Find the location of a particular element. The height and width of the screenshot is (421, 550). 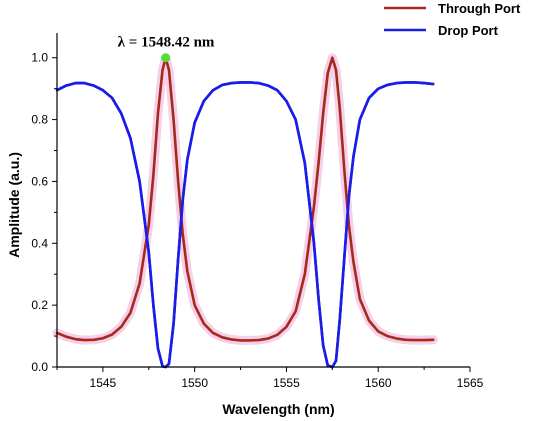

x-tick-label: 1560 is located at coordinates (378, 383).